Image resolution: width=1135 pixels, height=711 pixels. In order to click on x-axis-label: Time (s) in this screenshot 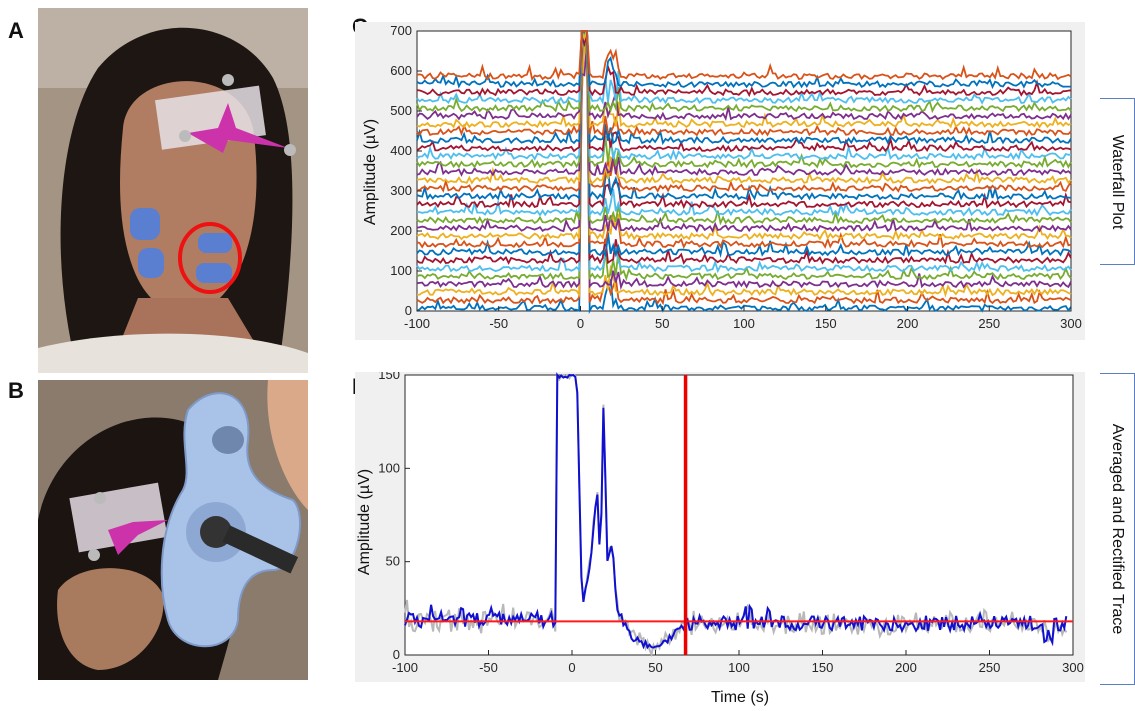, I will do `click(740, 697)`.